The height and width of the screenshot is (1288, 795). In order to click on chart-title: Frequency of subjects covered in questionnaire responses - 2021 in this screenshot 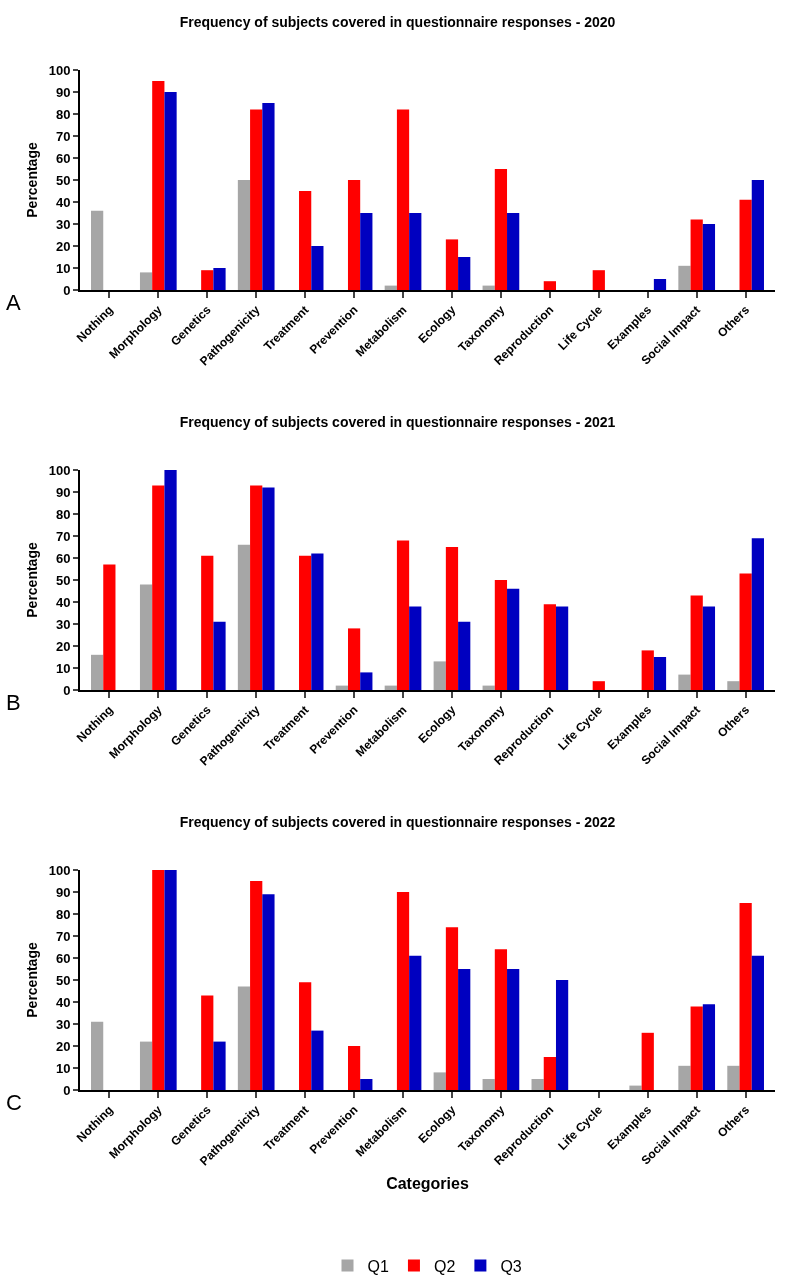, I will do `click(397, 421)`.